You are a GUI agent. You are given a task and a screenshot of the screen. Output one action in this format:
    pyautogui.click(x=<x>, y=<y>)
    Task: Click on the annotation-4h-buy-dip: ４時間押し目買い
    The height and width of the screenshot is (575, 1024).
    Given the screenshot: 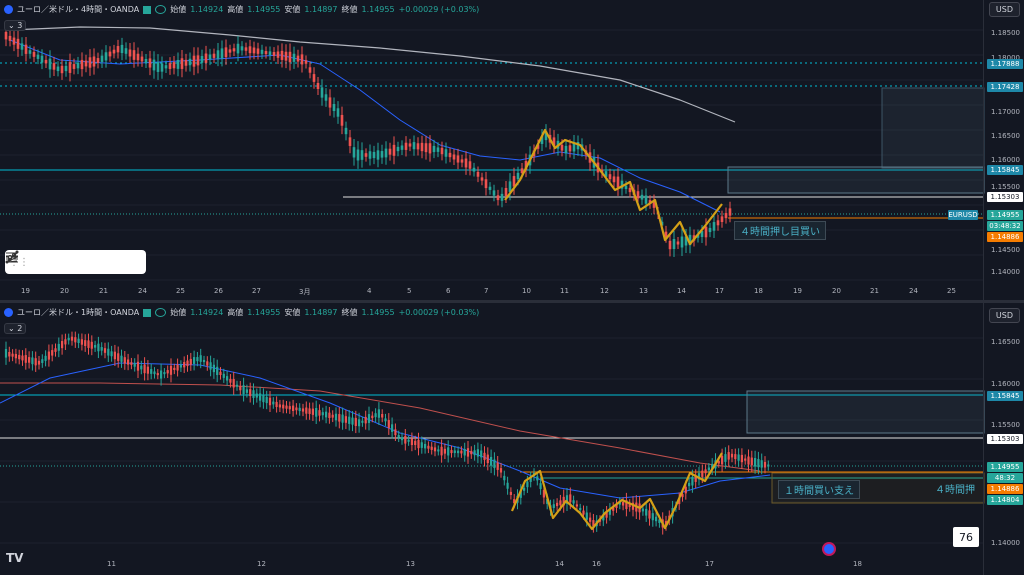 What is the action you would take?
    pyautogui.click(x=780, y=230)
    